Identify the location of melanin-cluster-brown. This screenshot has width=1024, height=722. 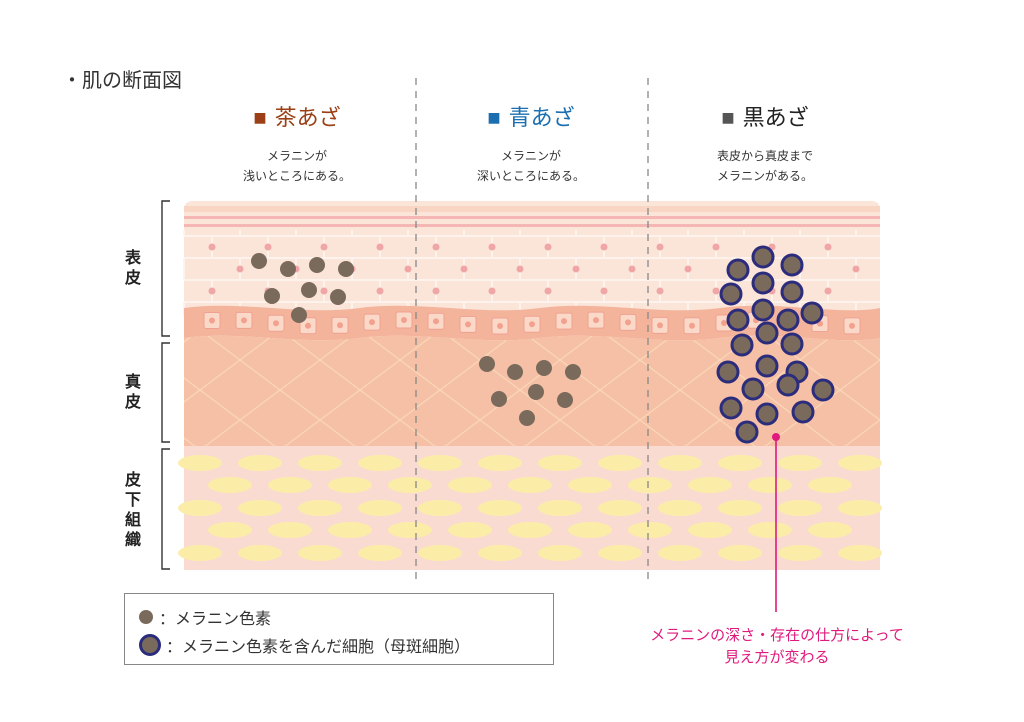
(302, 288).